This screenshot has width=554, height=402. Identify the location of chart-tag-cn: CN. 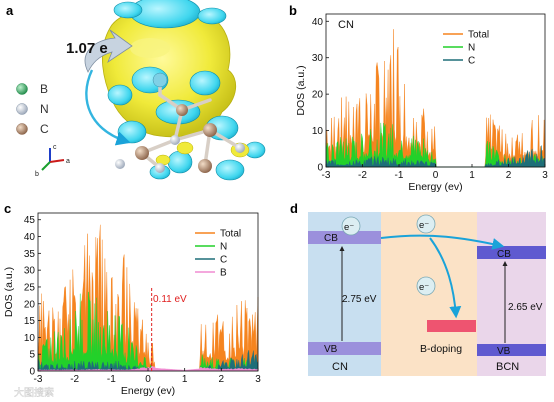
(346, 25).